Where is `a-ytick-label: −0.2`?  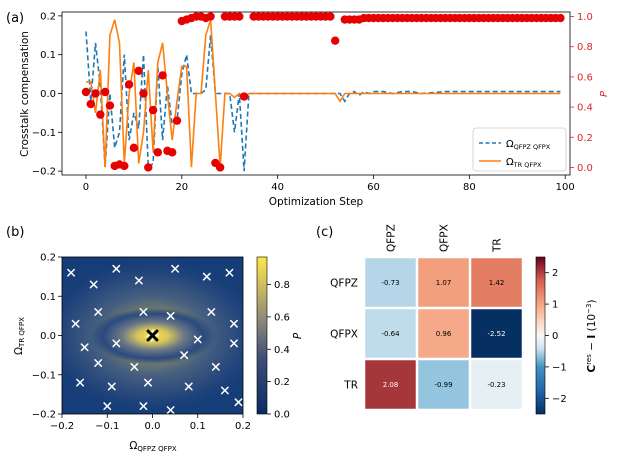 a-ytick-label: −0.2 is located at coordinates (44, 172).